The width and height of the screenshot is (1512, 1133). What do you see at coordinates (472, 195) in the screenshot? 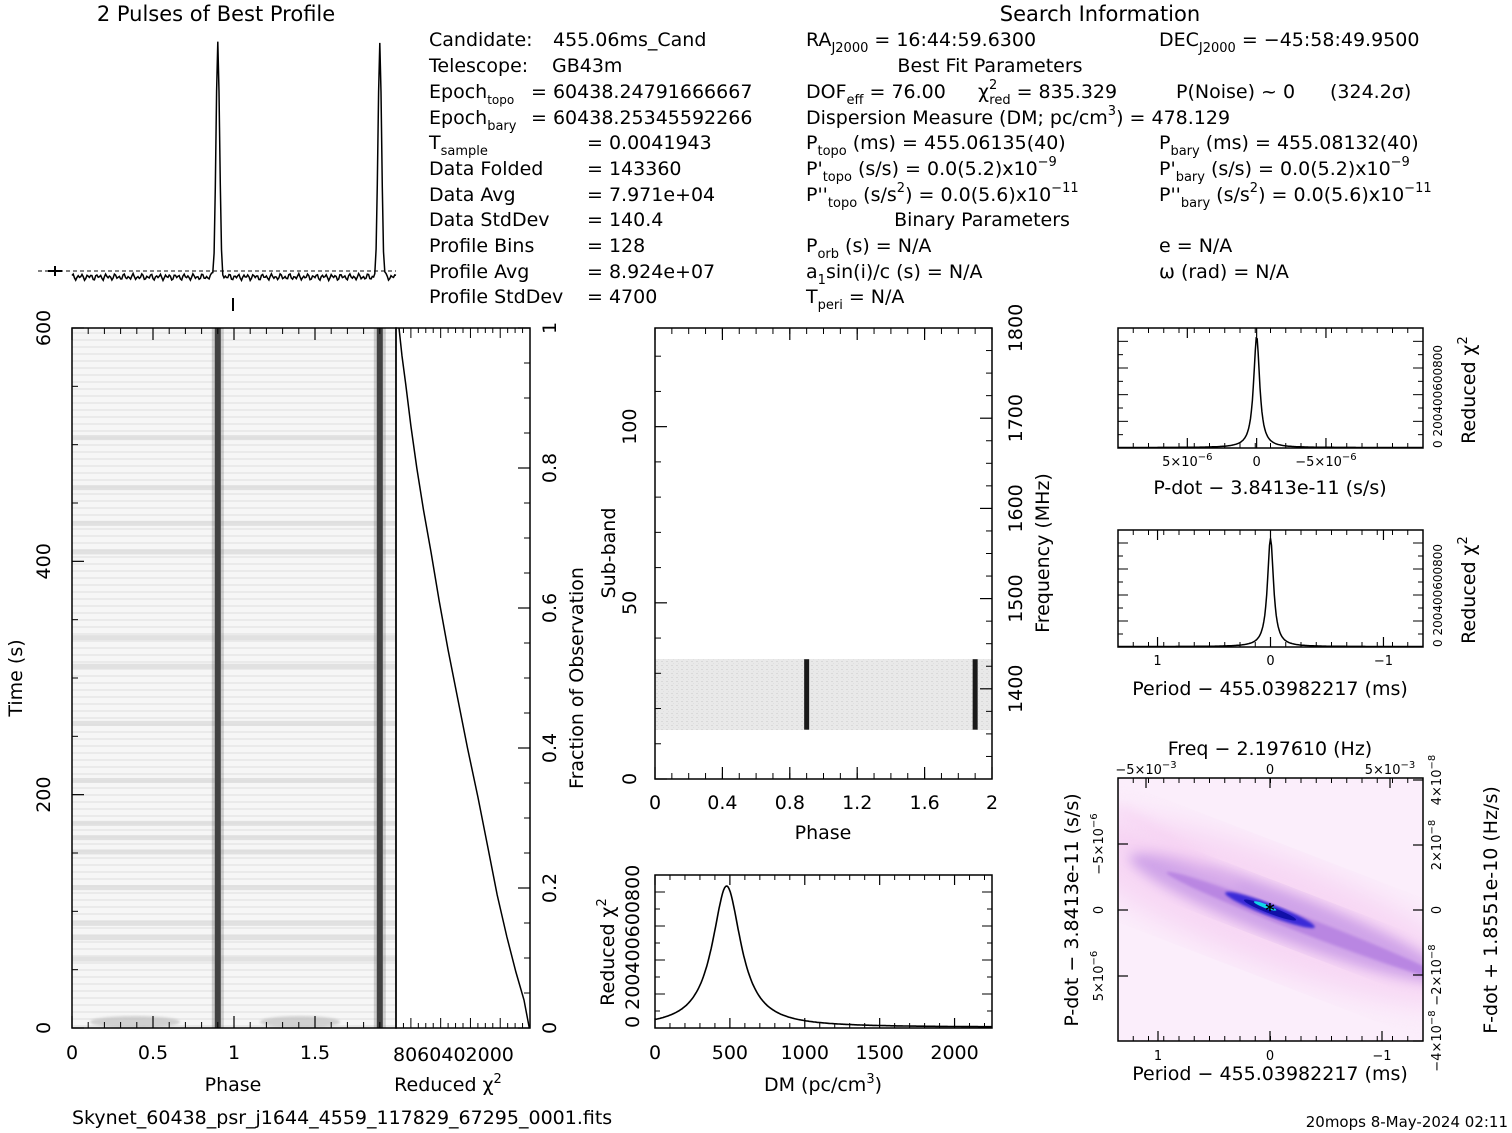
I see `data-avg-label: Data Avg` at bounding box center [472, 195].